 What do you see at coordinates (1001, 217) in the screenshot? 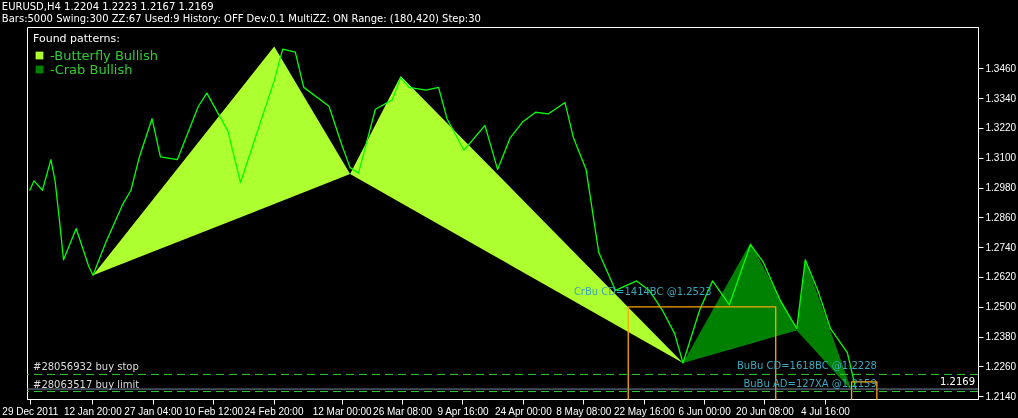
I see `y-tick-label: 1.2860` at bounding box center [1001, 217].